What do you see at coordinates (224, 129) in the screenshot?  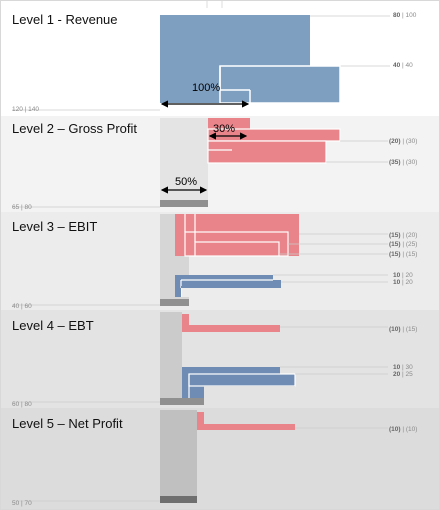 I see `annotation-30-label: 30%` at bounding box center [224, 129].